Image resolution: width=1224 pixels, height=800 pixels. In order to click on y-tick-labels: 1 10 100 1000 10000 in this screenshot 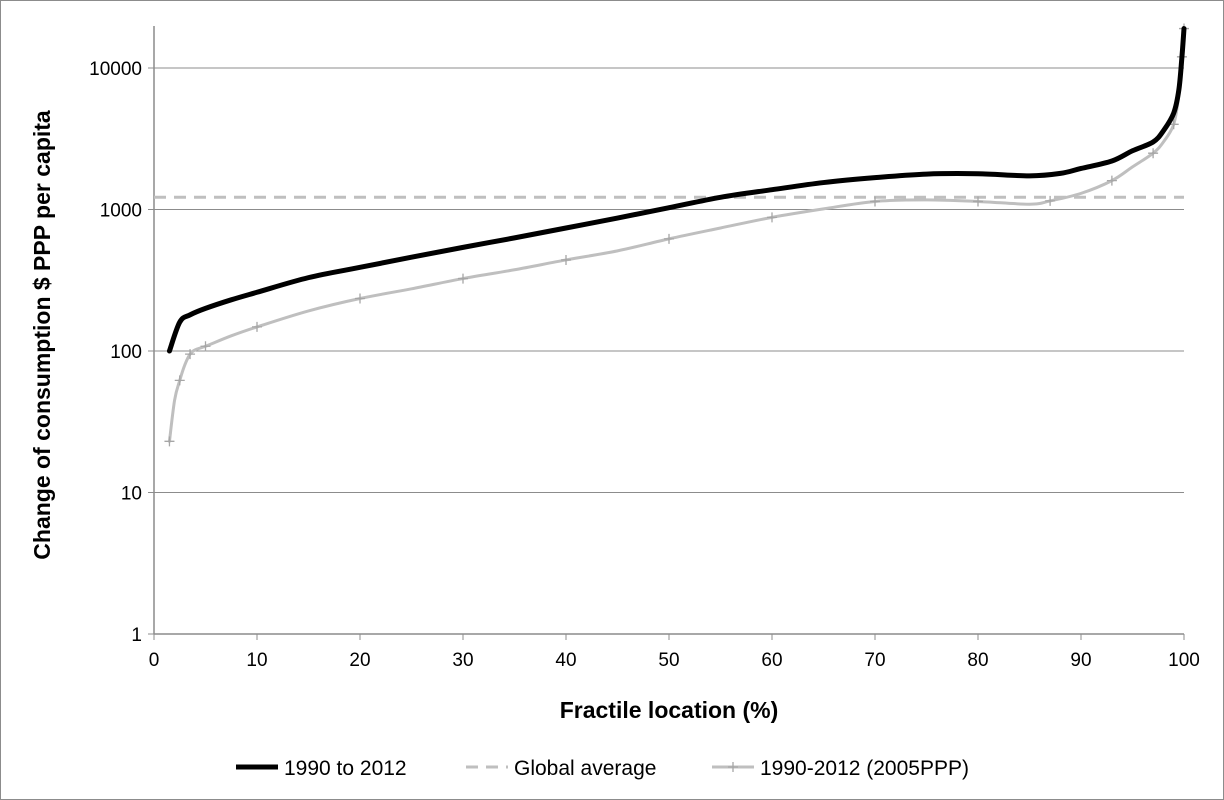, I will do `click(115, 352)`.